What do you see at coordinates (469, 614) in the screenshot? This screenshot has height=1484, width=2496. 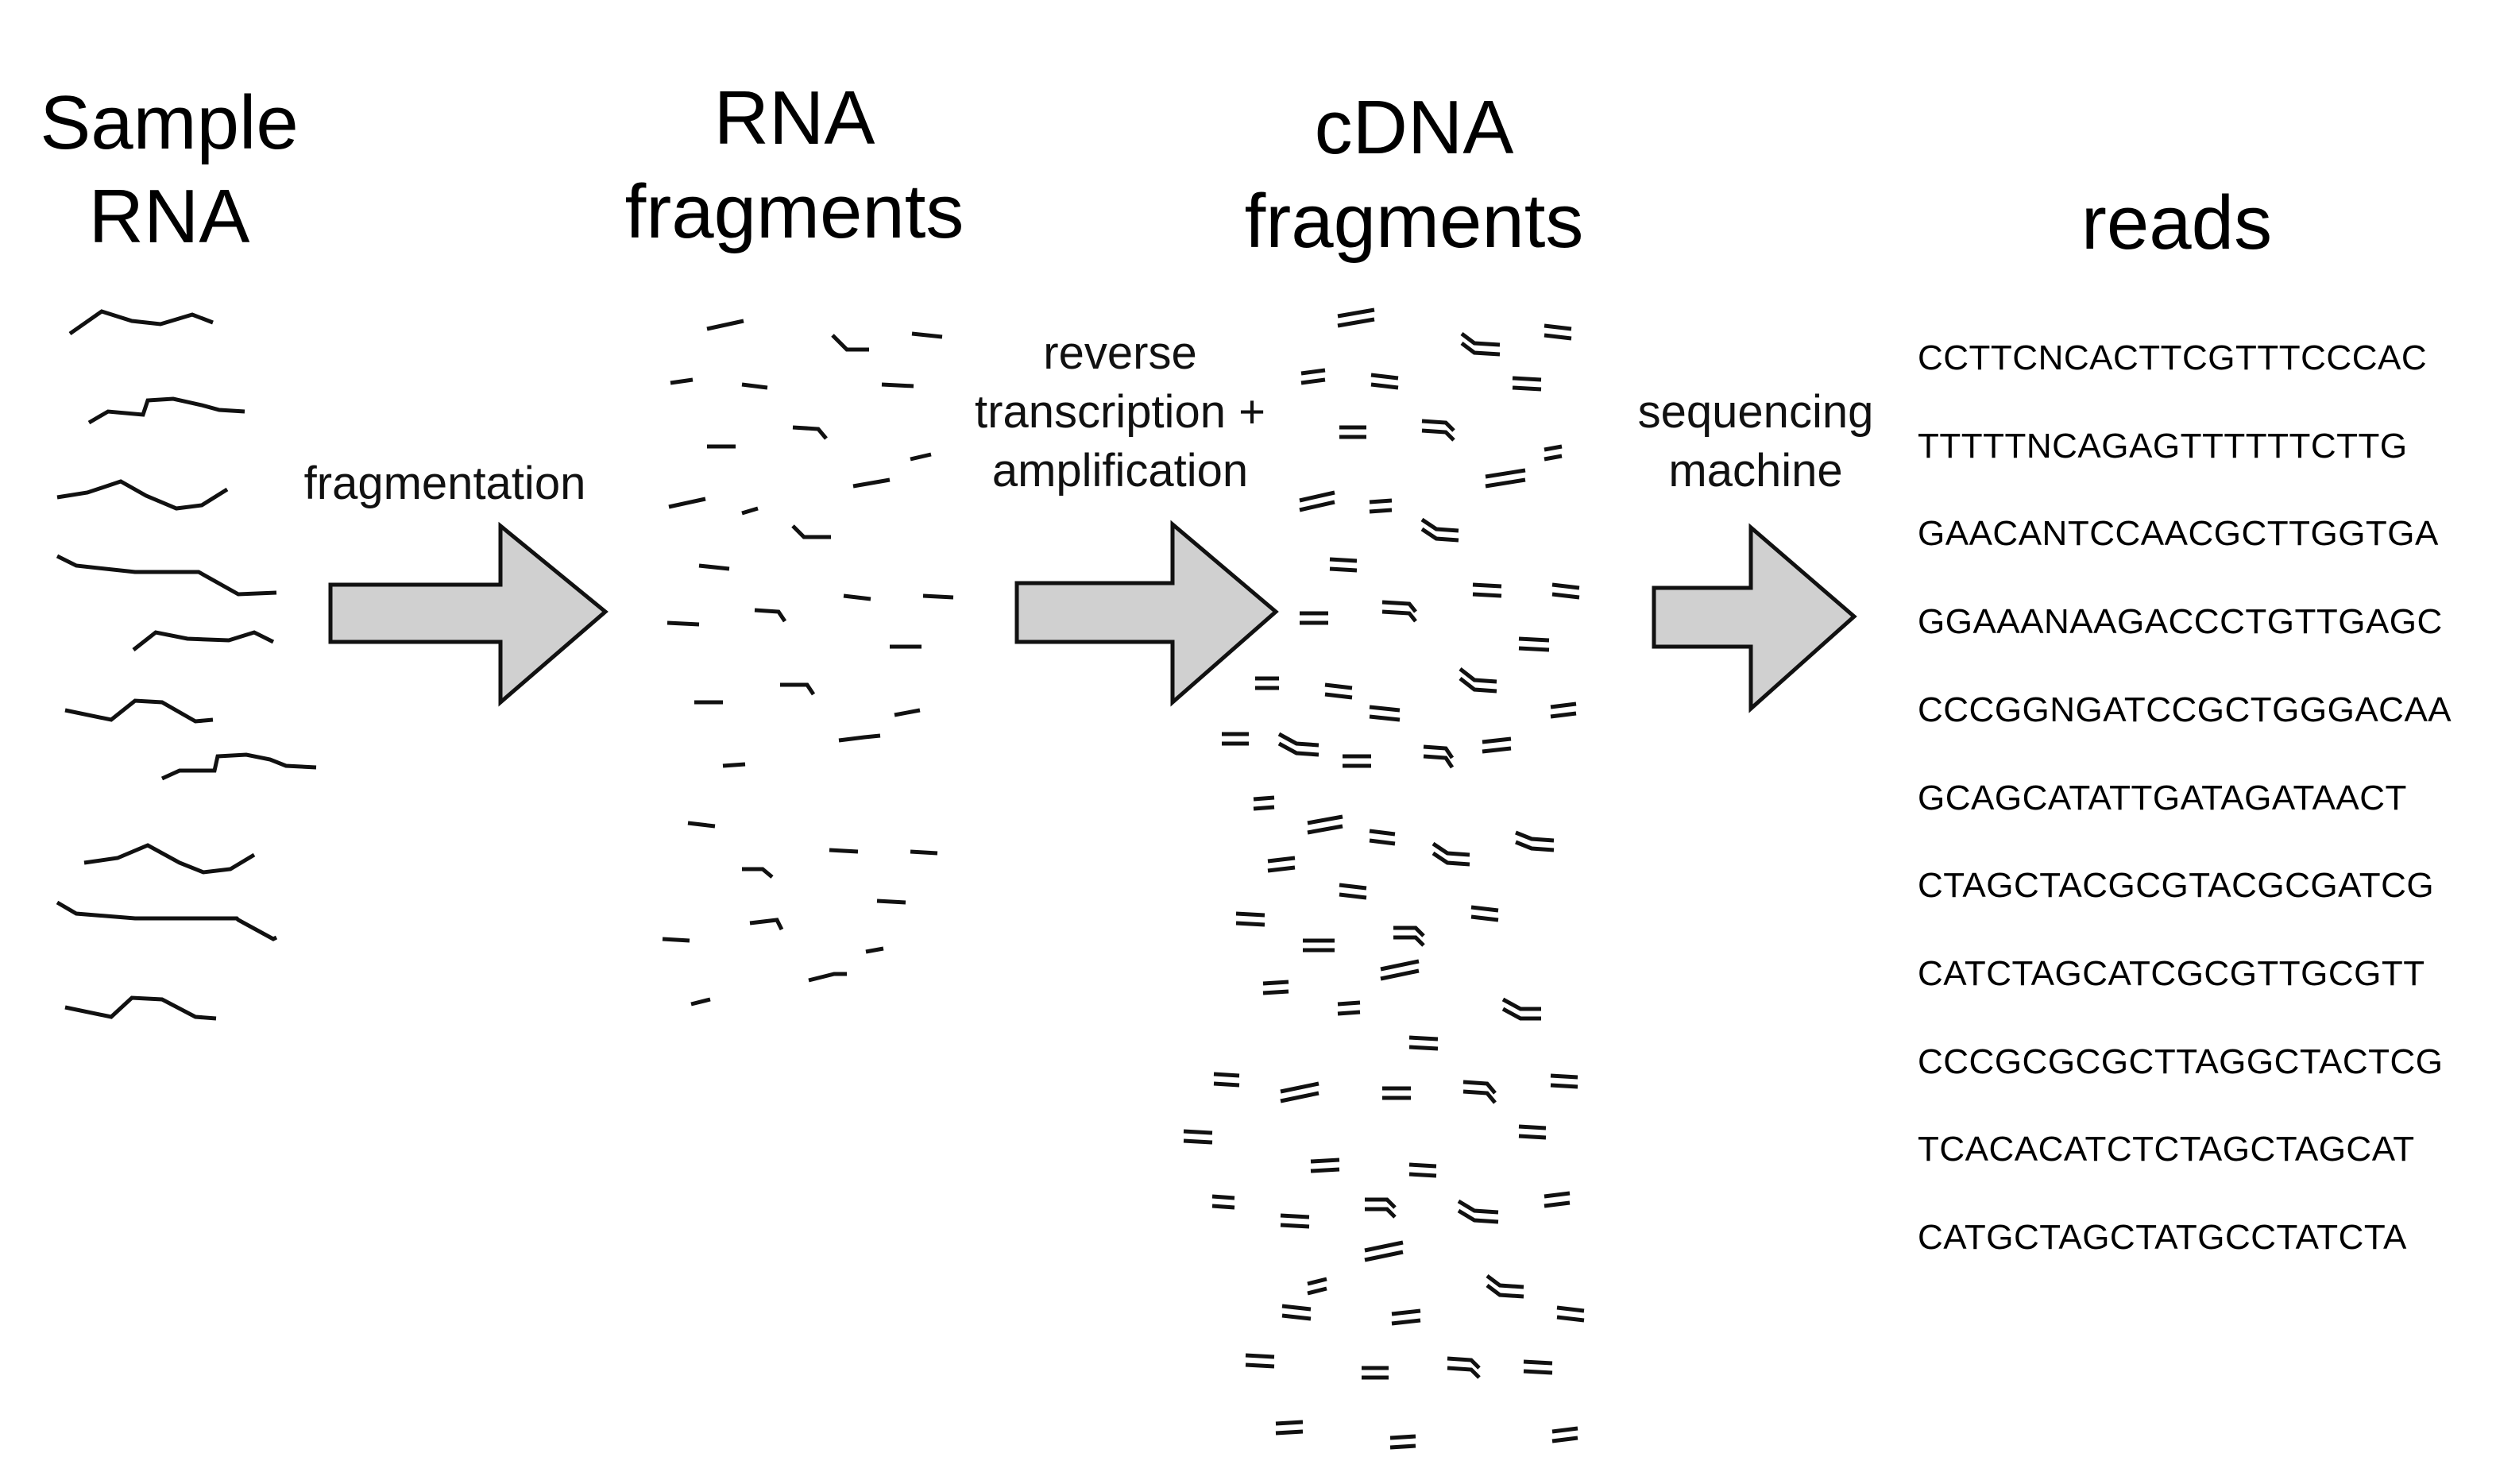 I see `arrow-fragmentation-icon` at bounding box center [469, 614].